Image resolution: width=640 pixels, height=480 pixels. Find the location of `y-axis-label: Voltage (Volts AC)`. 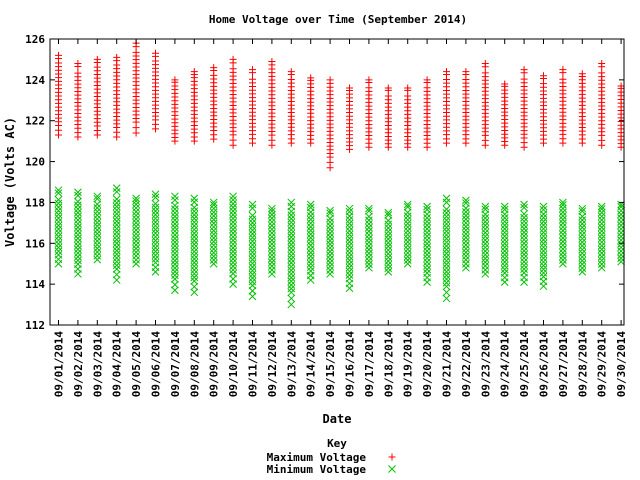

y-axis-label: Voltage (Volts AC) is located at coordinates (10, 182).